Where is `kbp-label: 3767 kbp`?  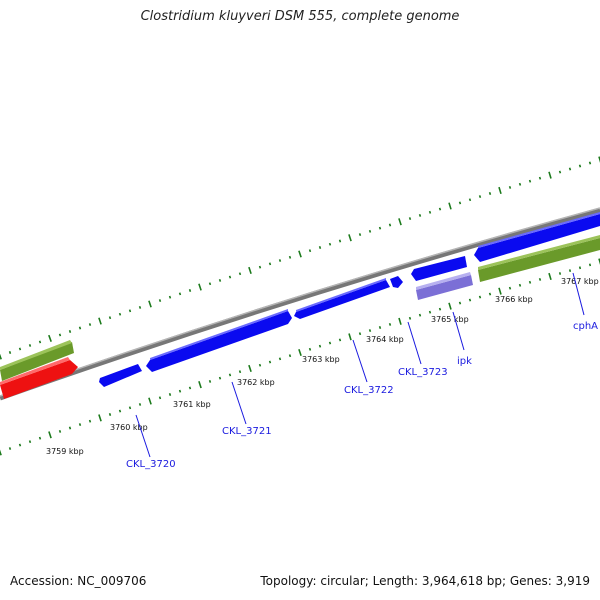
kbp-label: 3767 kbp is located at coordinates (580, 281).